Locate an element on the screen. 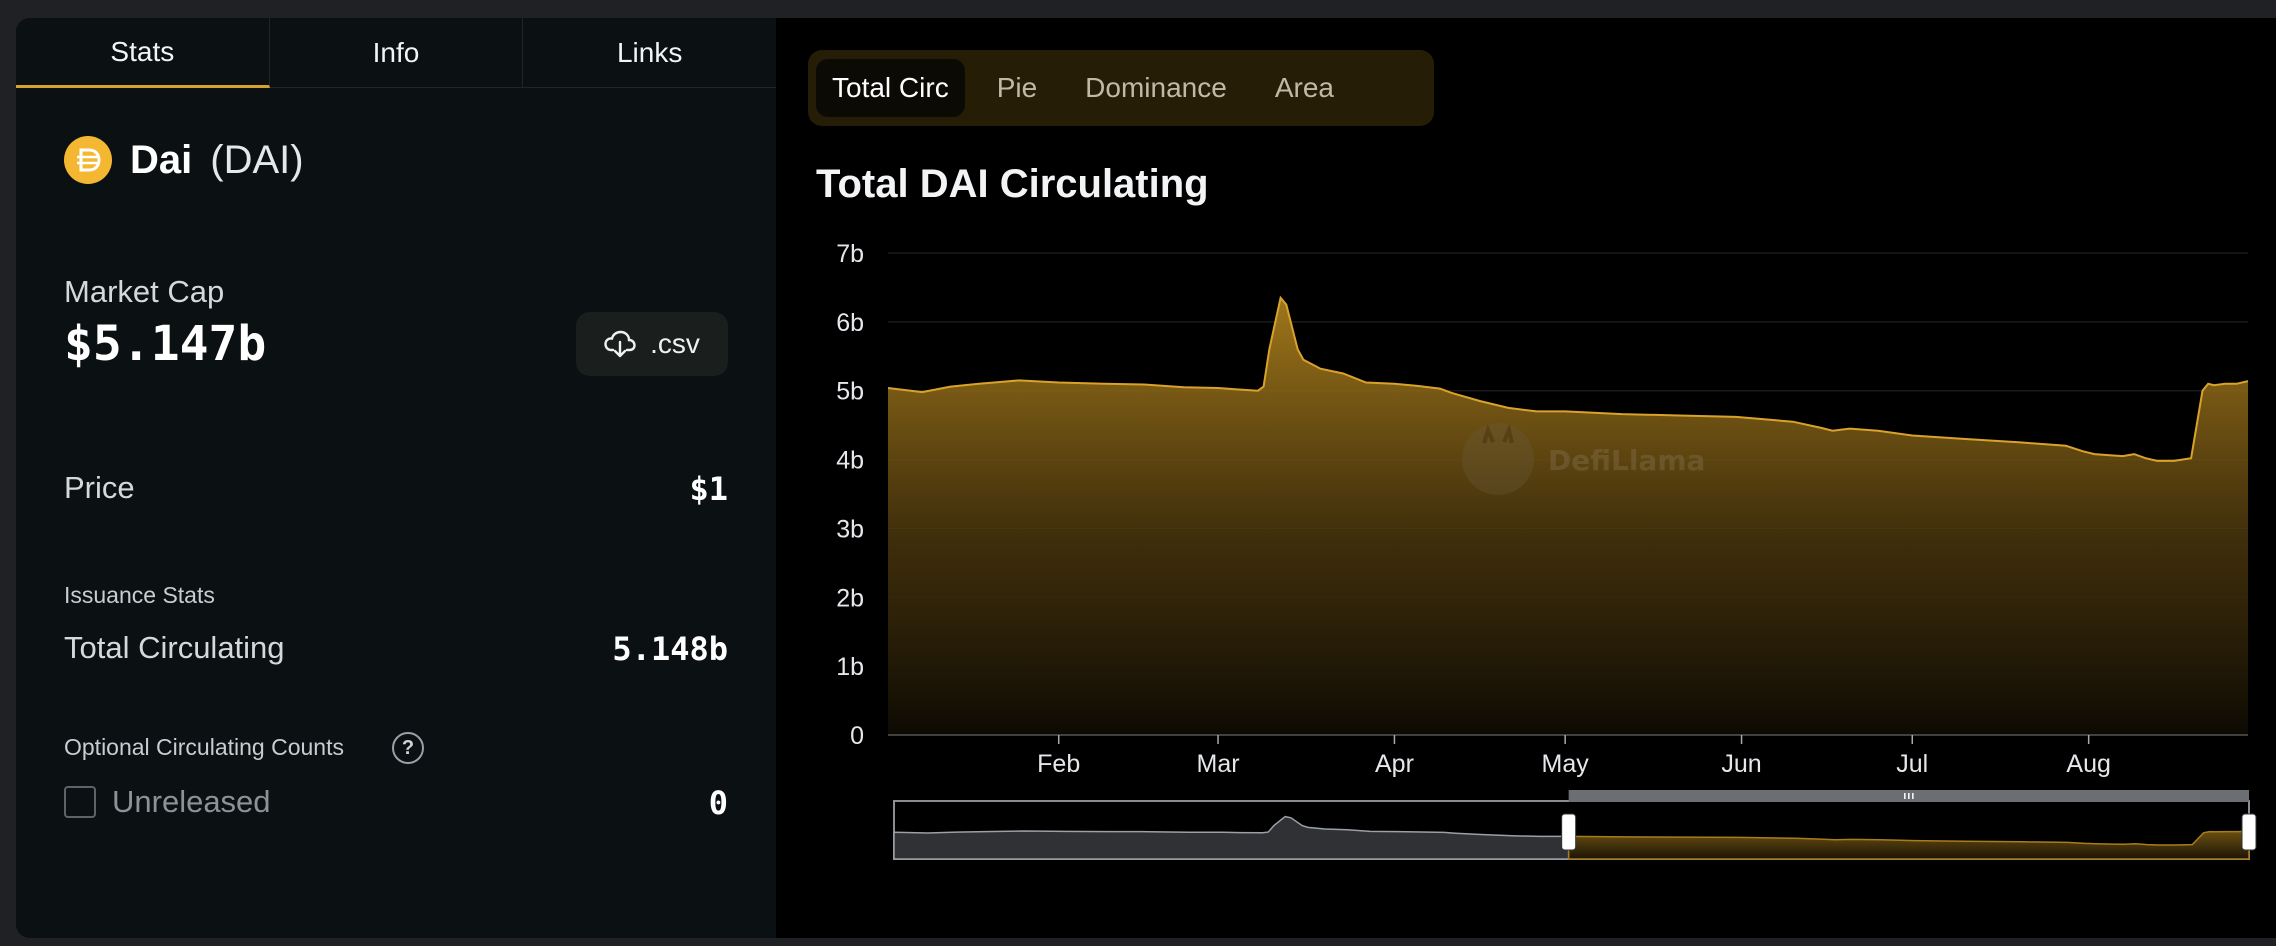 The image size is (2276, 946). coin-name: Dai is located at coordinates (161, 159).